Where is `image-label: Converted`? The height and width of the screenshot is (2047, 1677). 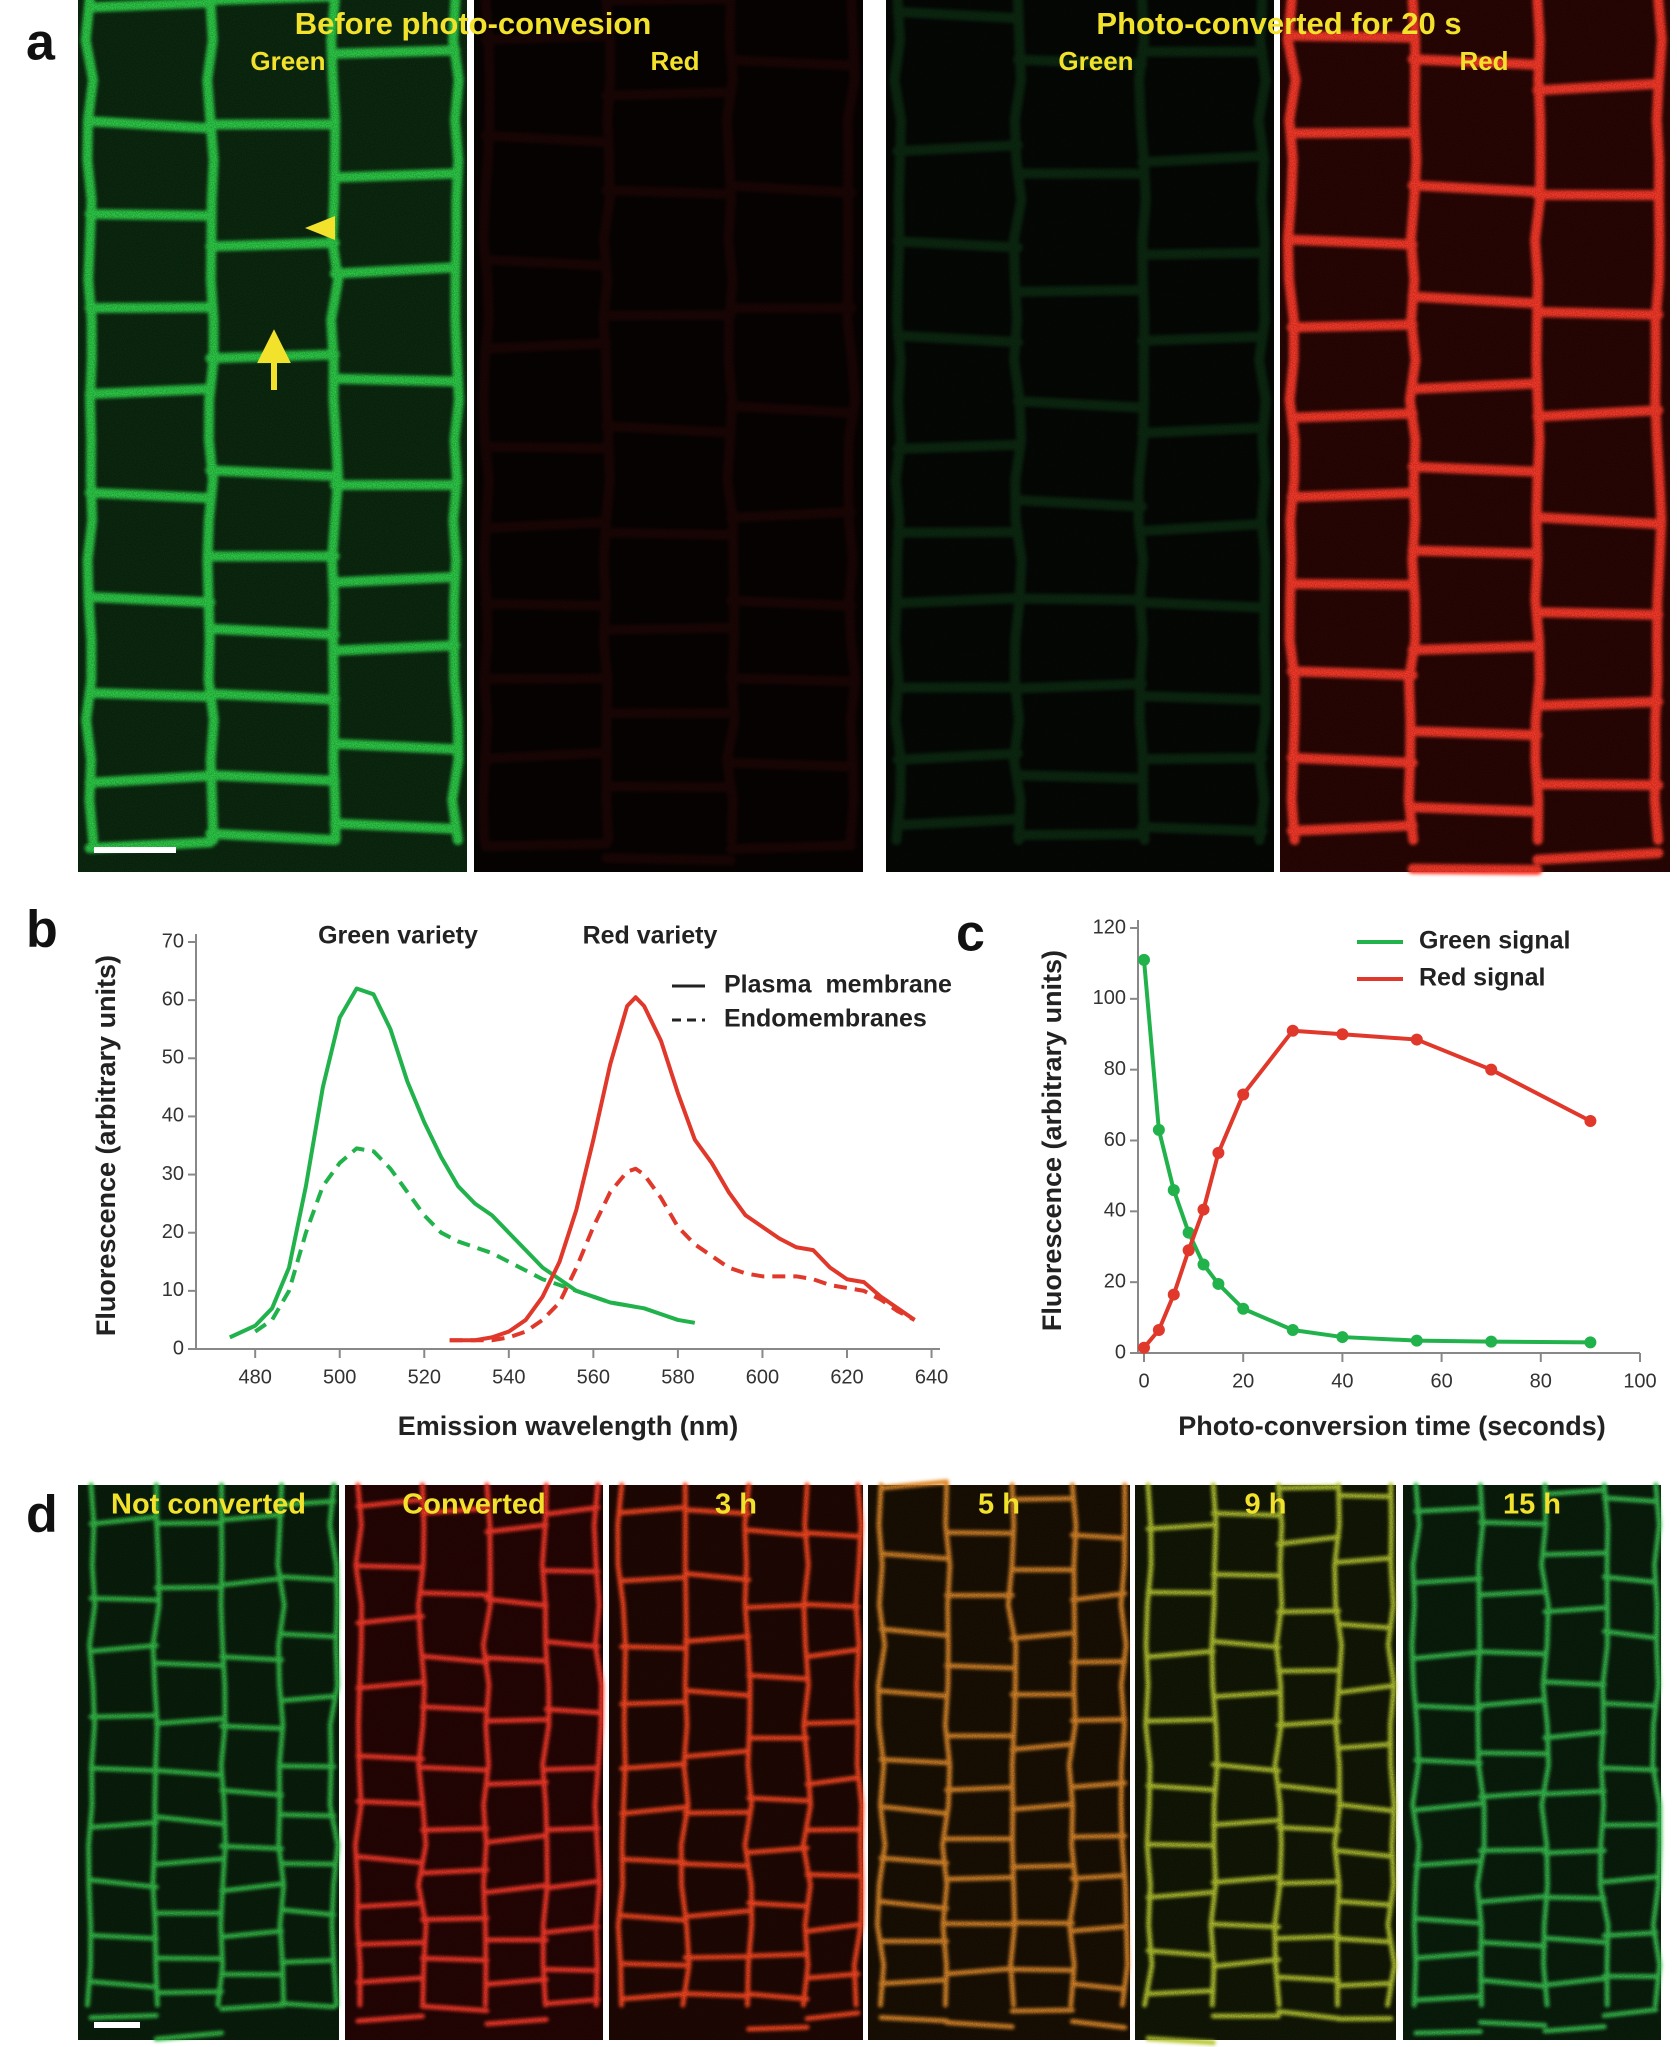 image-label: Converted is located at coordinates (473, 1505).